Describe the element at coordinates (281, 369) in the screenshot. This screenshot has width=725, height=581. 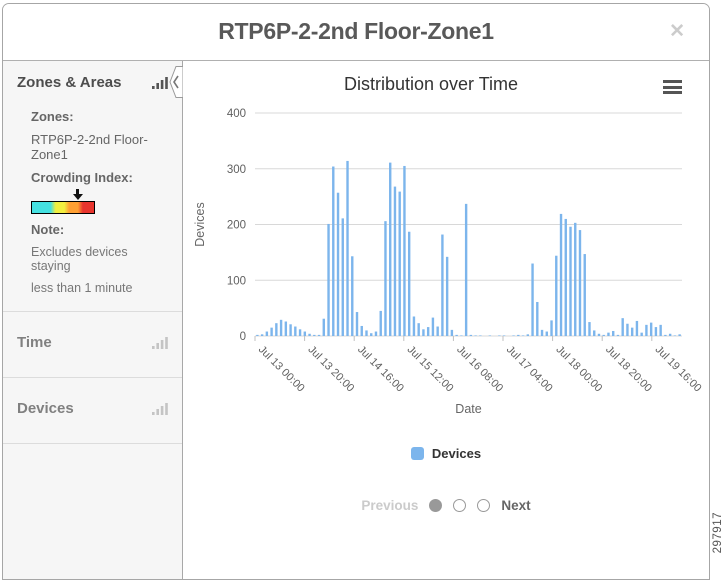
I see `x-axis-tick-label: Jul 13 00:00` at that location.